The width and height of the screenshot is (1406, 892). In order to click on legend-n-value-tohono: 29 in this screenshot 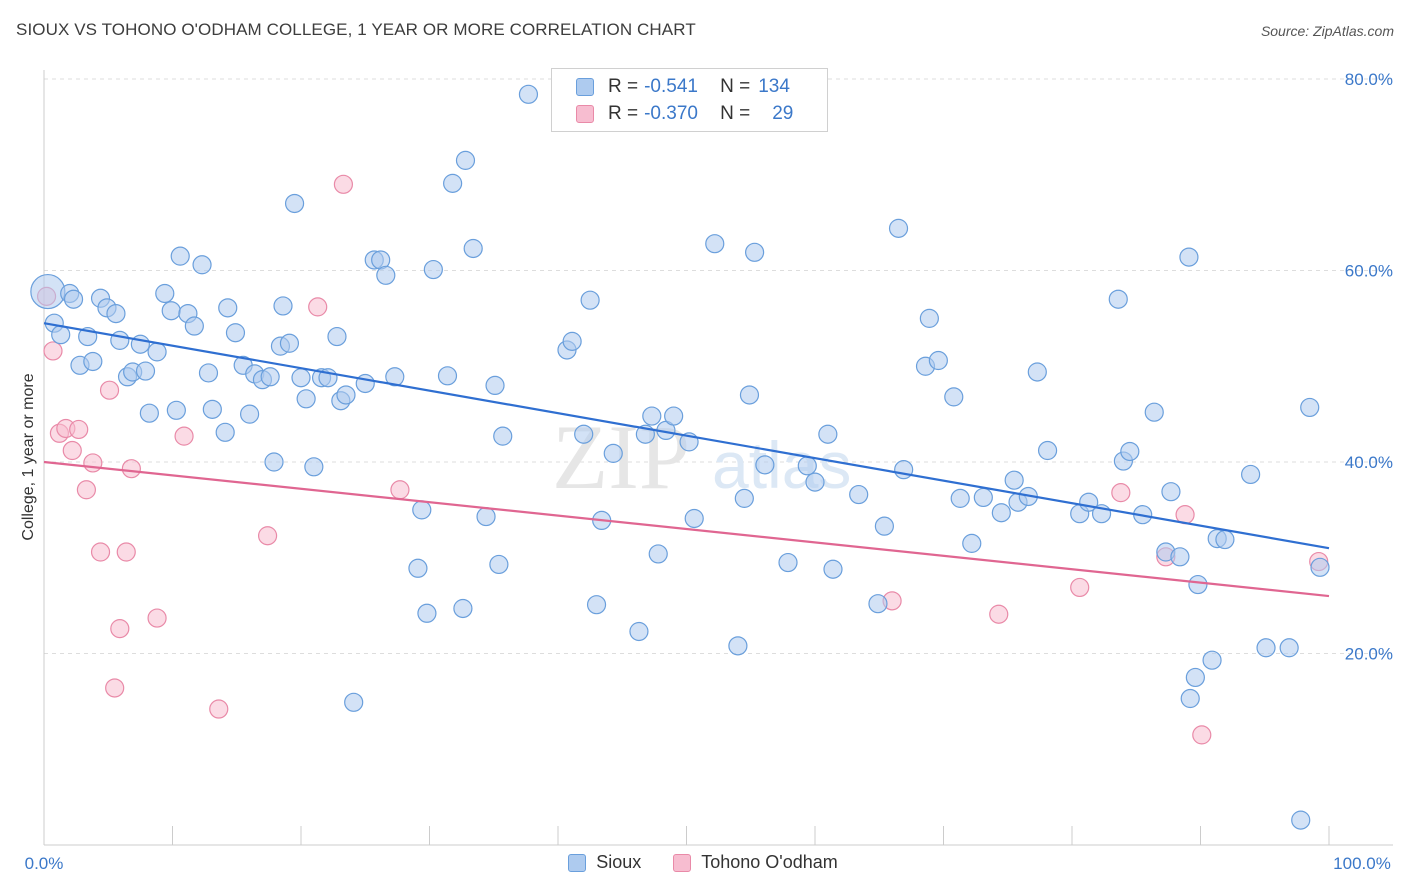, I will do `click(783, 113)`.